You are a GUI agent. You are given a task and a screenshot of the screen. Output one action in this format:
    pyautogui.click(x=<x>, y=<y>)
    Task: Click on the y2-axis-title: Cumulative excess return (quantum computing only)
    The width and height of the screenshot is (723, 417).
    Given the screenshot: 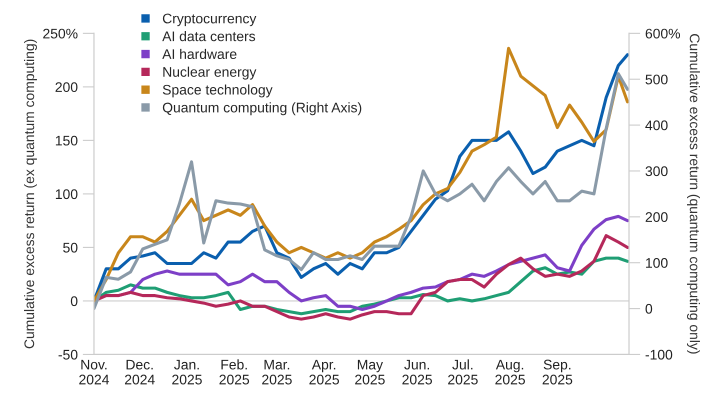 What is the action you would take?
    pyautogui.click(x=693, y=194)
    